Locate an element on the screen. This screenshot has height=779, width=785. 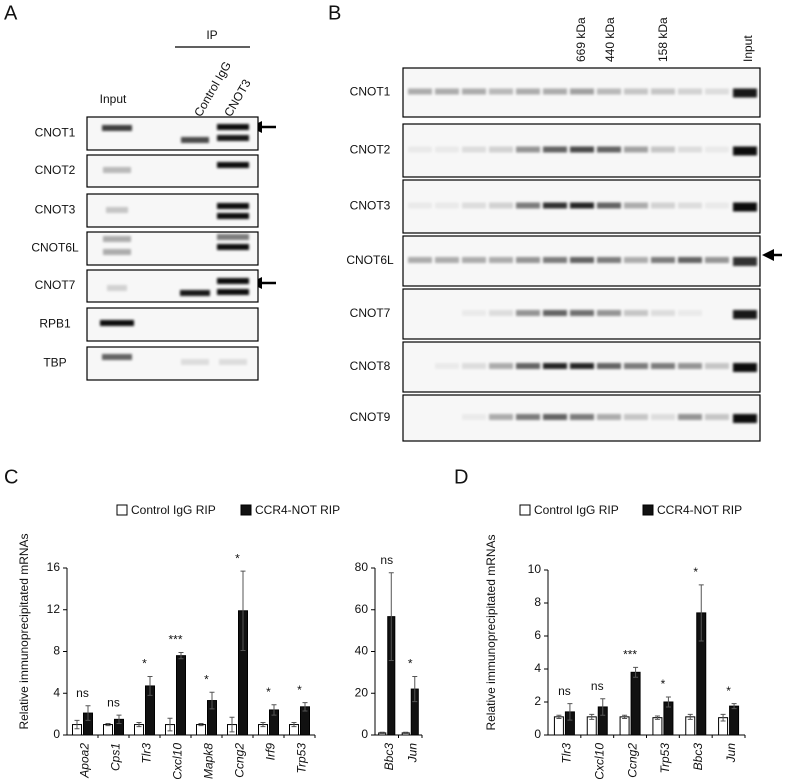
y-tick-label: 10 is located at coordinates (535, 569).